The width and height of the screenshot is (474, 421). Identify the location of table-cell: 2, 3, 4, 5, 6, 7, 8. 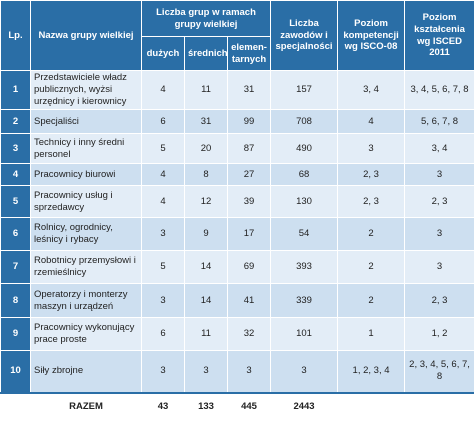
(439, 372).